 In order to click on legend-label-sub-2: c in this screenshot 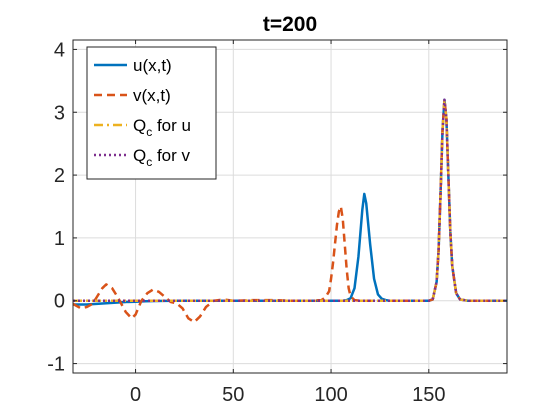, I will do `click(149, 132)`.